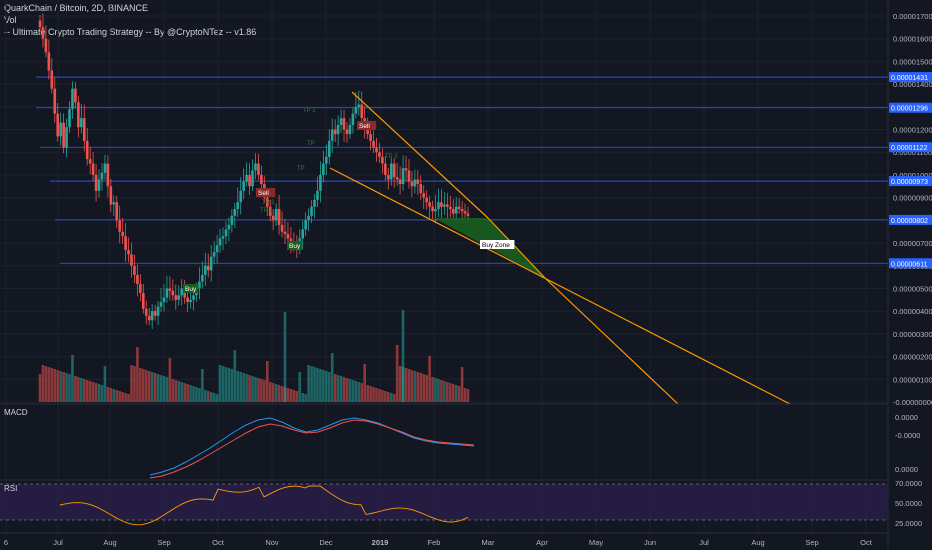 Image resolution: width=932 pixels, height=550 pixels. I want to click on buy-signal-box, so click(191, 288).